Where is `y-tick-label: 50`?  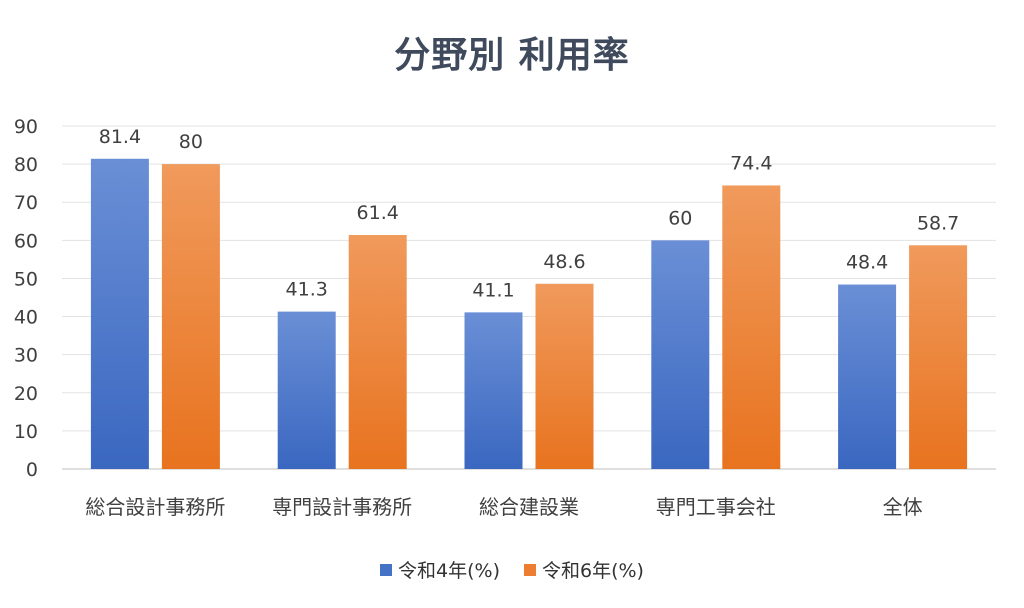
y-tick-label: 50 is located at coordinates (26, 279).